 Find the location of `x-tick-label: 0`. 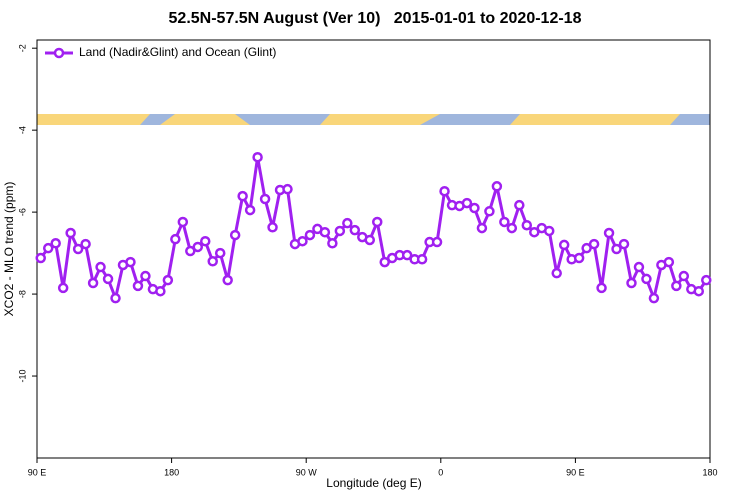

x-tick-label: 0 is located at coordinates (440, 472).